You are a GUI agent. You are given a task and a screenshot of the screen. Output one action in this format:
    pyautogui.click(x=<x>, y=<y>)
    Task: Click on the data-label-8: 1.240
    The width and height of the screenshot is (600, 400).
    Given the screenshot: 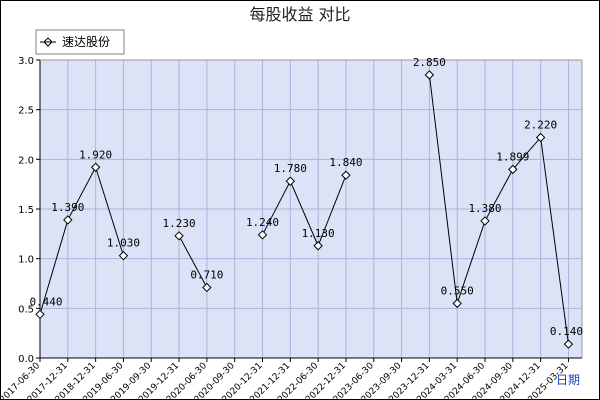 What is the action you would take?
    pyautogui.click(x=262, y=222)
    